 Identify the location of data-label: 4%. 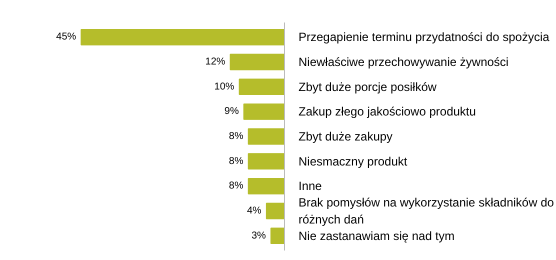
(254, 211).